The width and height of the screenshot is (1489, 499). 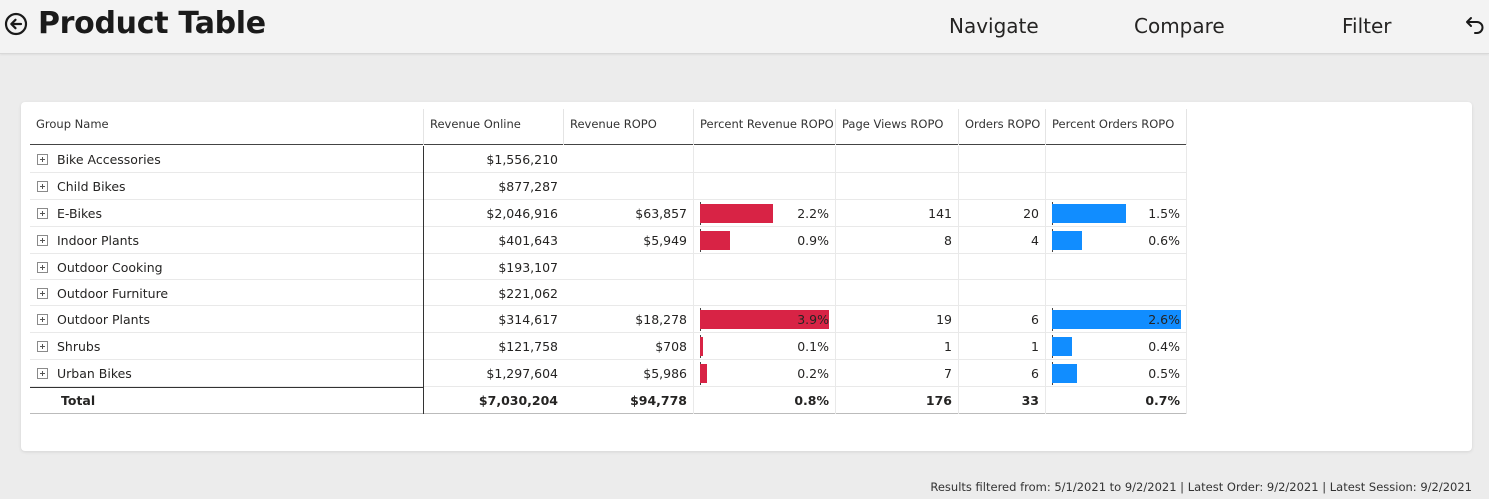 What do you see at coordinates (744, 27) in the screenshot?
I see `header-bar: Product Table Navigate Compare Filter` at bounding box center [744, 27].